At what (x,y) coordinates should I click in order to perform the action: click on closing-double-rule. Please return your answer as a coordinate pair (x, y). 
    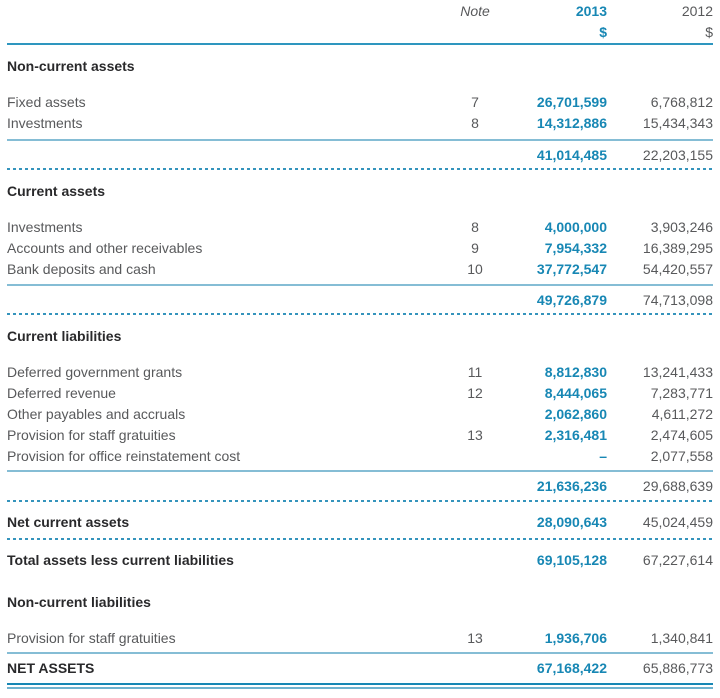
    Looking at the image, I should click on (360, 686).